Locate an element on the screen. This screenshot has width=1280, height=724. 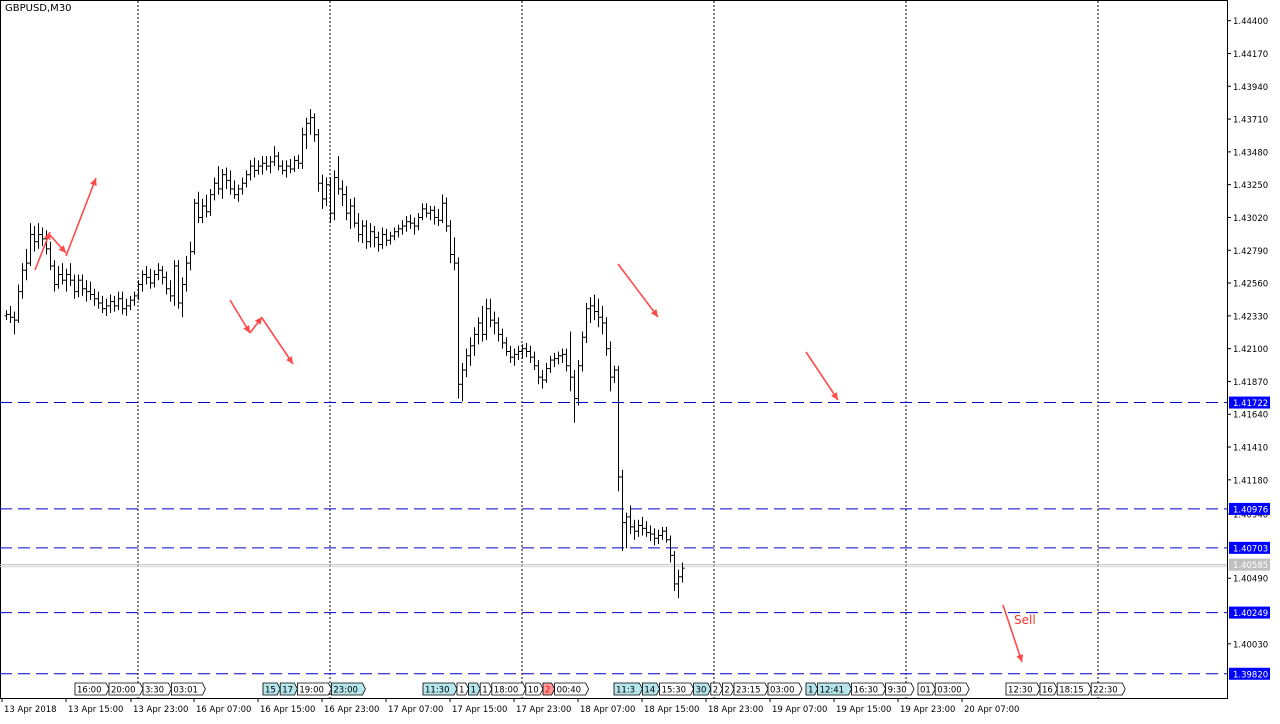
time-tick-label: 19 Apr 15:00 is located at coordinates (863, 710).